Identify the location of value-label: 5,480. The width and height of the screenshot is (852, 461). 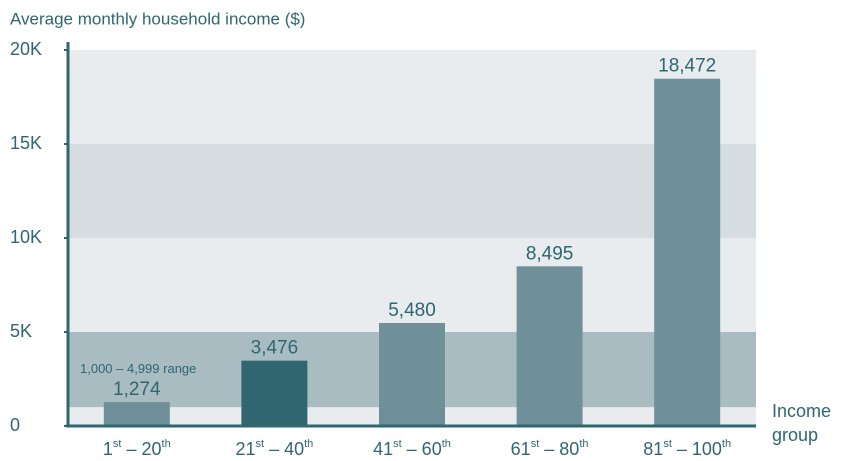
(412, 310).